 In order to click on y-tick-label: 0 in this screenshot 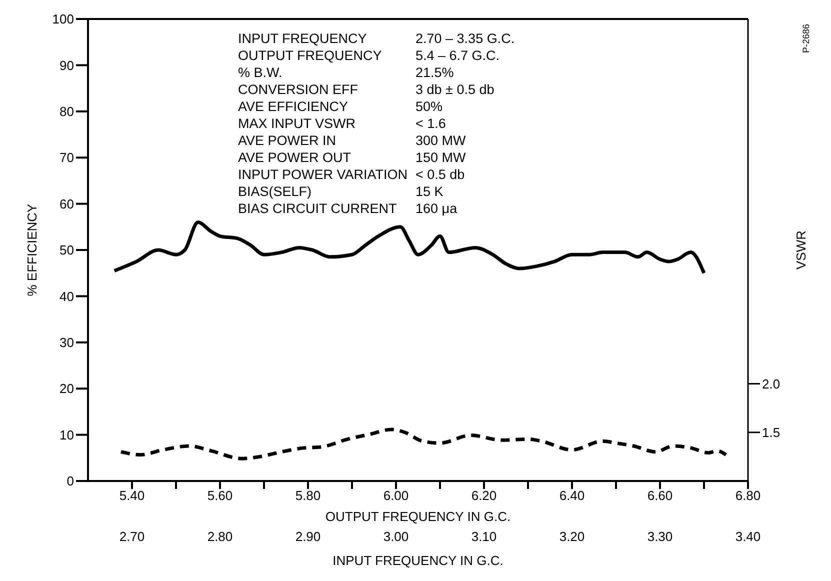, I will do `click(70, 481)`.